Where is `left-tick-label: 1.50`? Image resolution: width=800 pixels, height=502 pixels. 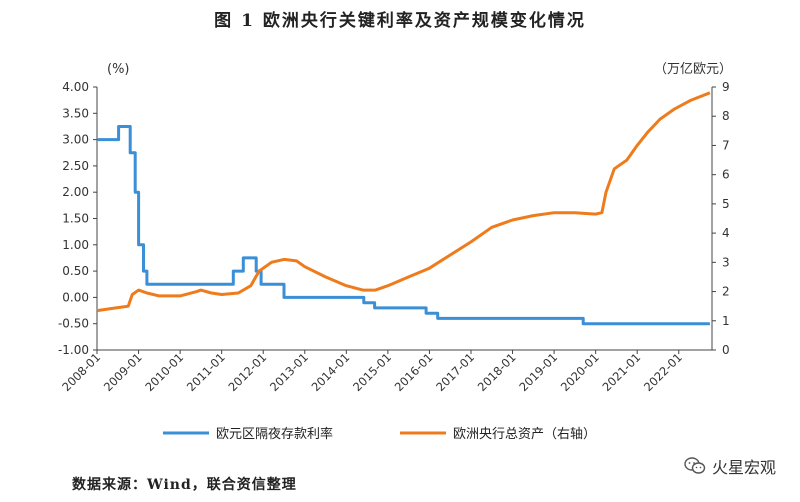 left-tick-label: 1.50 is located at coordinates (75, 219).